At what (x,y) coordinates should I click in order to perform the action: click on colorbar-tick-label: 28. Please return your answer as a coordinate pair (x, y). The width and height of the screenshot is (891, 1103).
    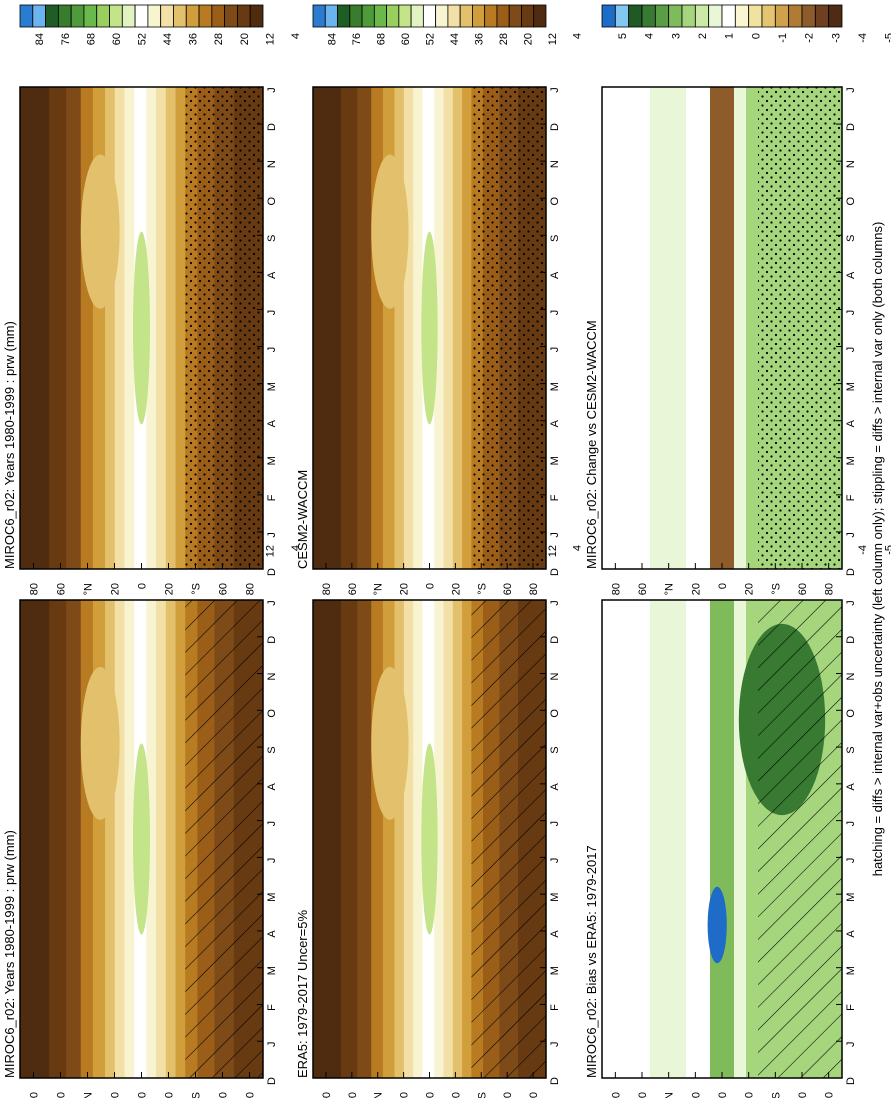
    Looking at the image, I should click on (504, 39).